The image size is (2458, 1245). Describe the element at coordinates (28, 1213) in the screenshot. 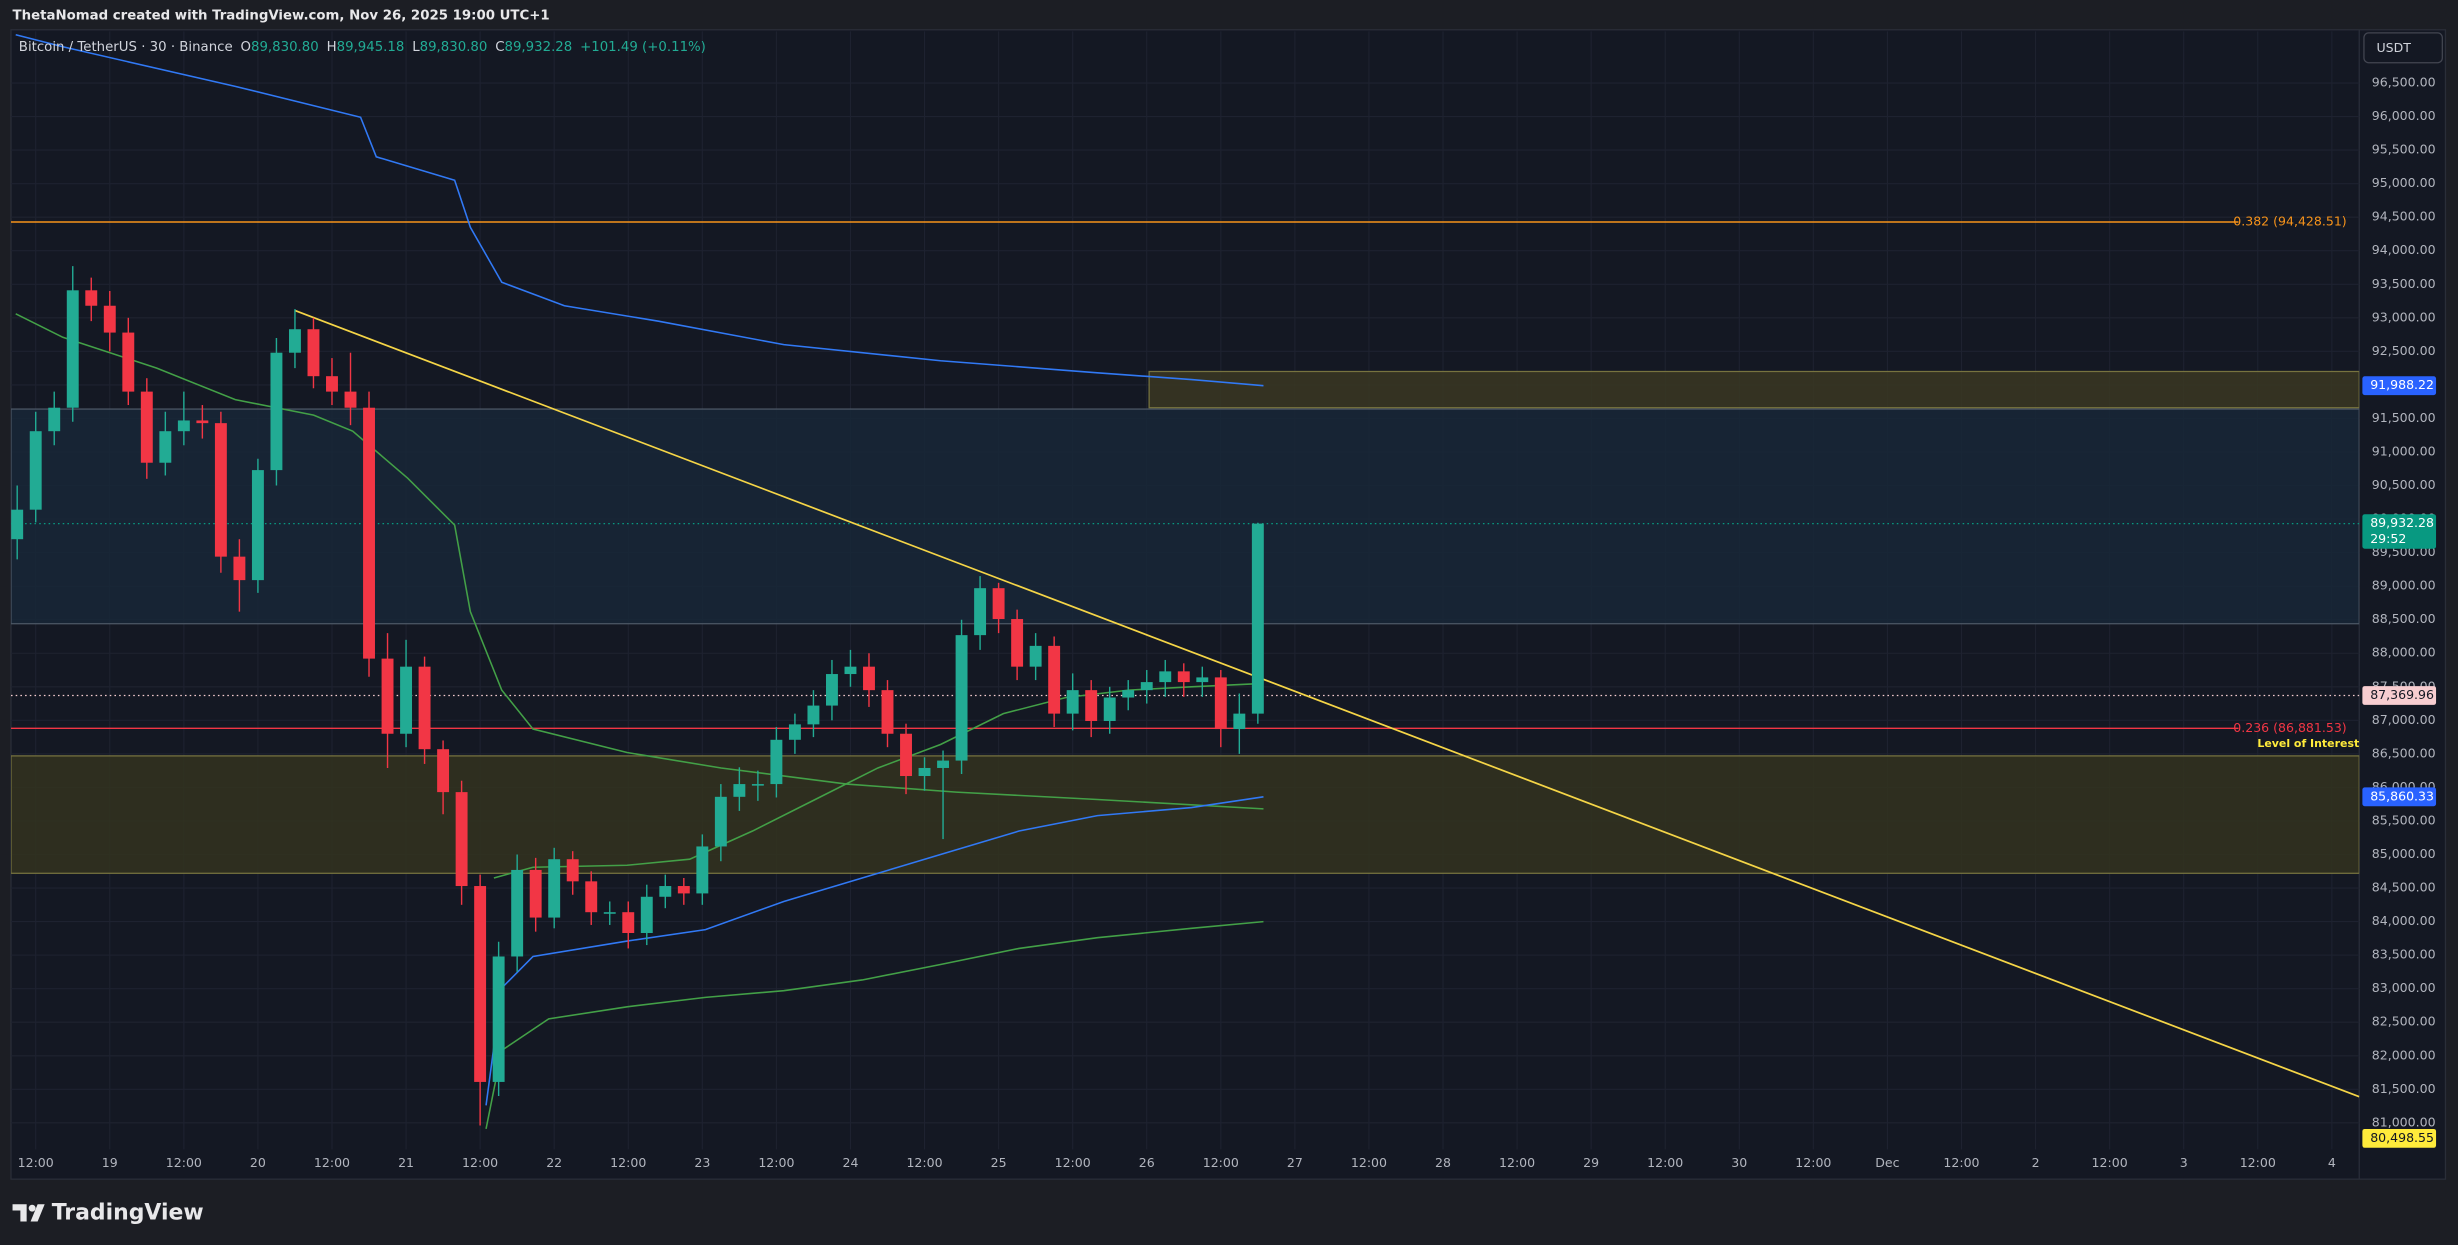

I see `footer-logo` at that location.